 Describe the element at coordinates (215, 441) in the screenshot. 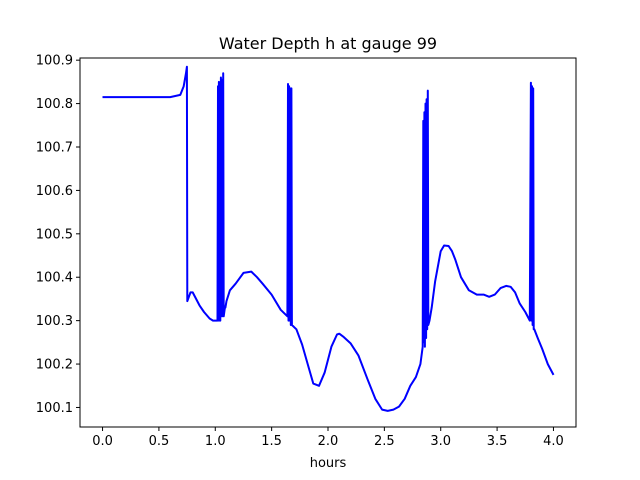

I see `x-tick-label: 1.0` at that location.